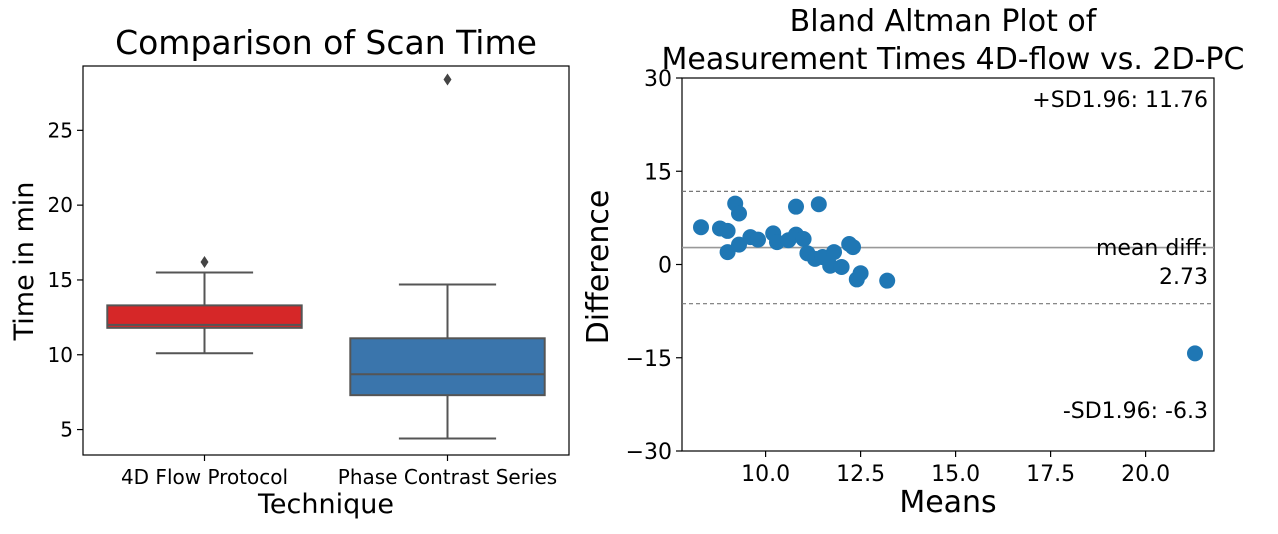  I want to click on boxplot-y-ticks: 5 10 15 20 25, so click(65, 280).